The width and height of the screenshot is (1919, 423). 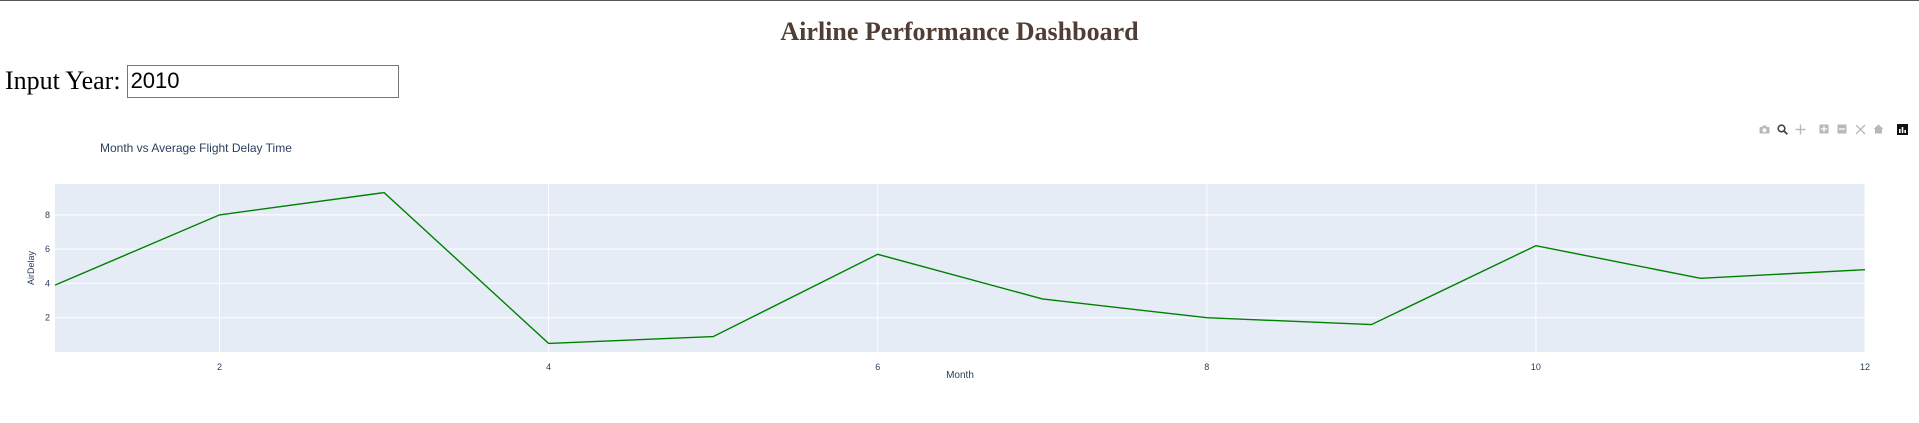 What do you see at coordinates (1800, 129) in the screenshot?
I see `pan-icon` at bounding box center [1800, 129].